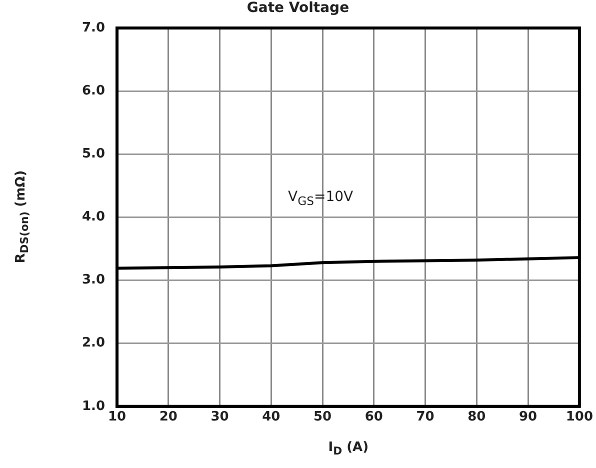 This screenshot has height=468, width=596. I want to click on x-tick-label: 50, so click(322, 417).